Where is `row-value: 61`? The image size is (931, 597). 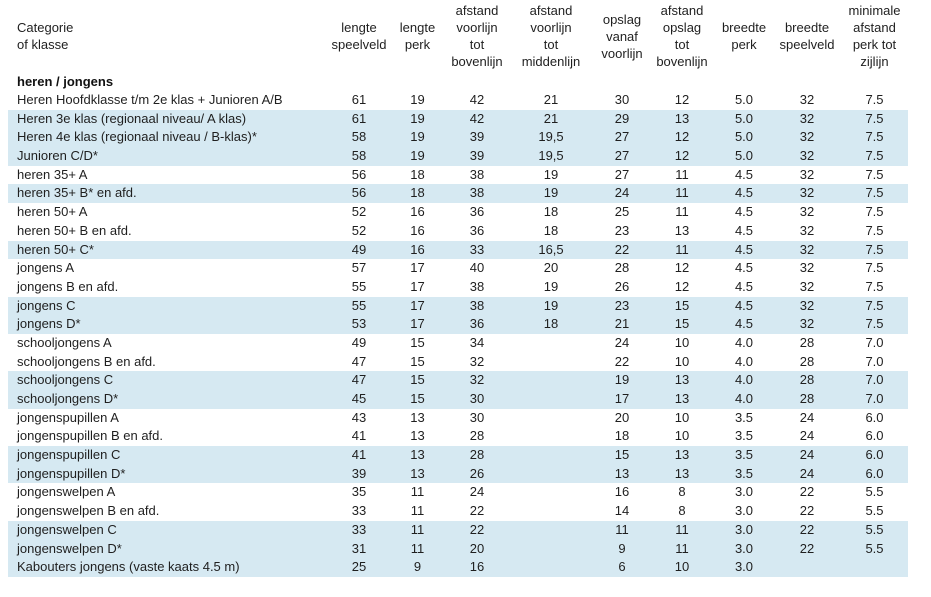
row-value: 61 is located at coordinates (359, 99).